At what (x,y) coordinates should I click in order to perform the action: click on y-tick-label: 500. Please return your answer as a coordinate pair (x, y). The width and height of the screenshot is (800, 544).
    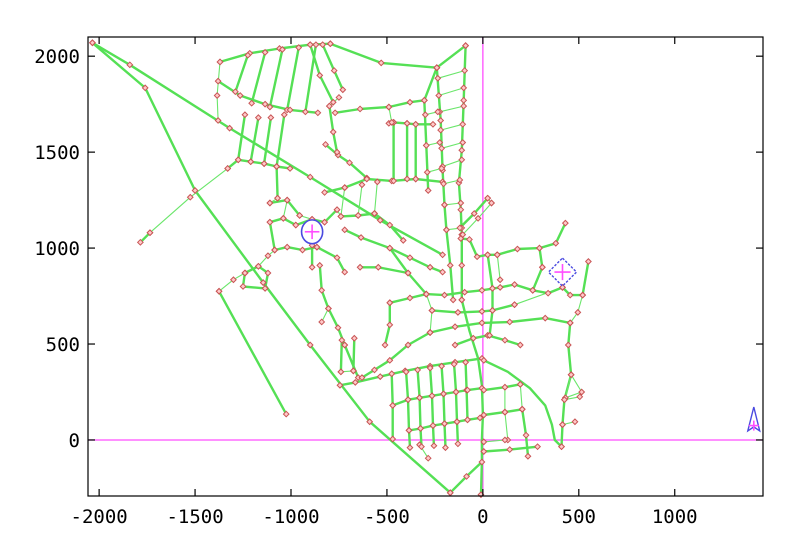
    Looking at the image, I should click on (63, 345).